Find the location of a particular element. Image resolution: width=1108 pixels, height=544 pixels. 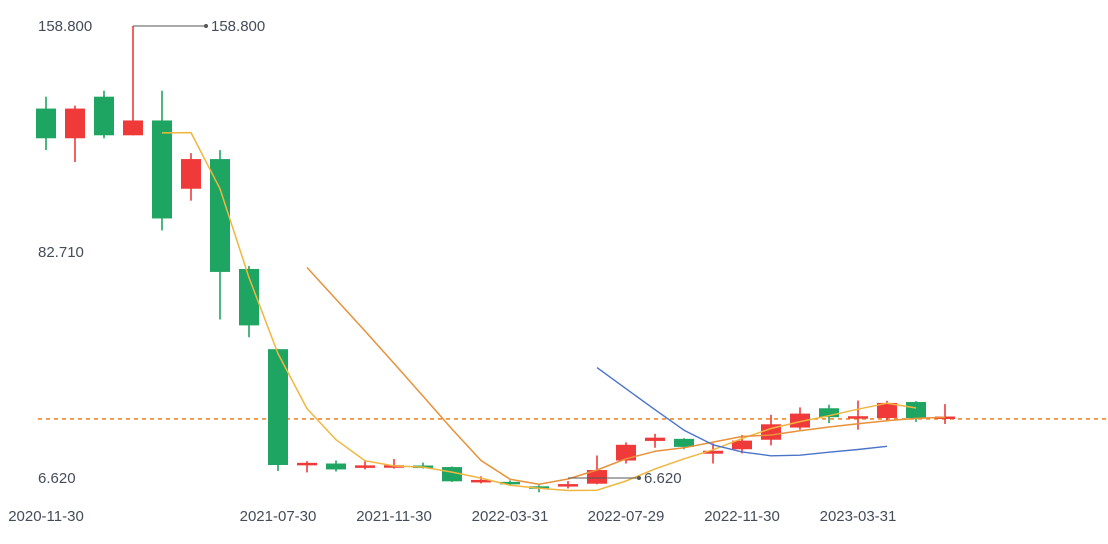

max-annotation-label: 158.800 is located at coordinates (238, 26).